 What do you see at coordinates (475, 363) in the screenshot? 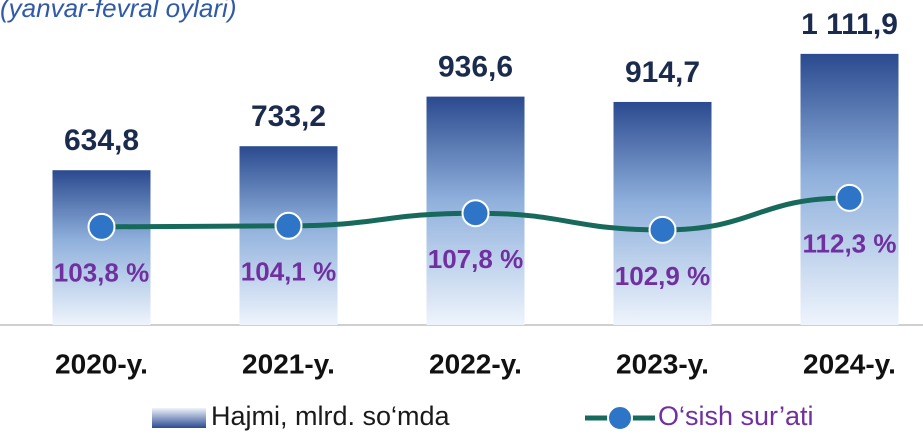
I see `x-tick-label: 2022-y.` at bounding box center [475, 363].